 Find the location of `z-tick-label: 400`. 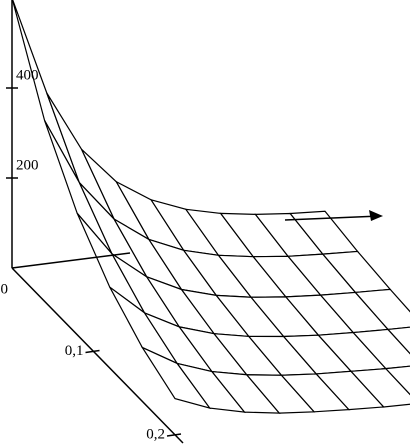

z-tick-label: 400 is located at coordinates (27, 75).